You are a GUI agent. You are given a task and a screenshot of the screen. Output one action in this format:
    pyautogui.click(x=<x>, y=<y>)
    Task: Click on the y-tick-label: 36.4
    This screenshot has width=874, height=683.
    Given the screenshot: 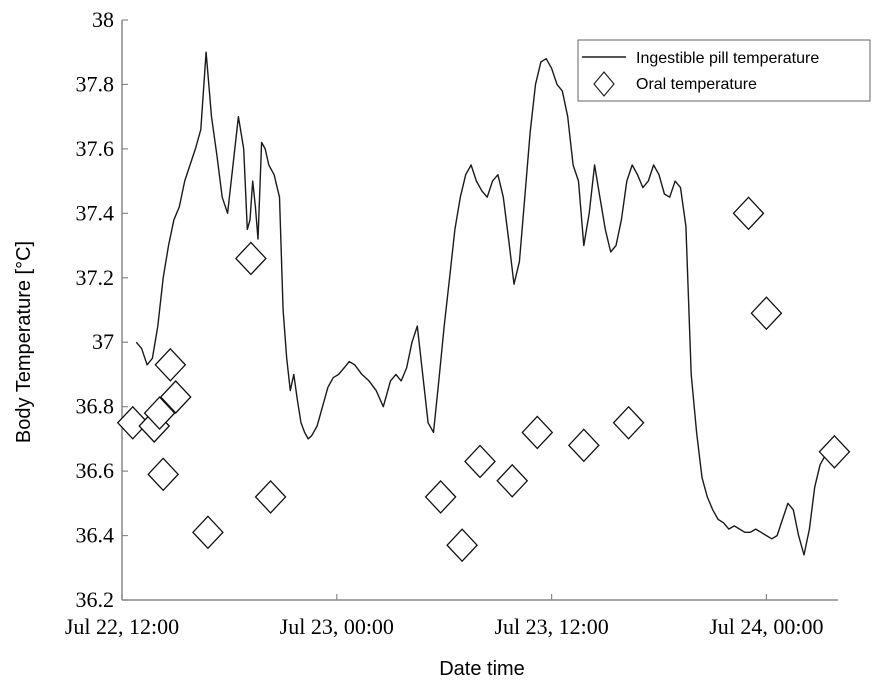 What is the action you would take?
    pyautogui.click(x=95, y=535)
    